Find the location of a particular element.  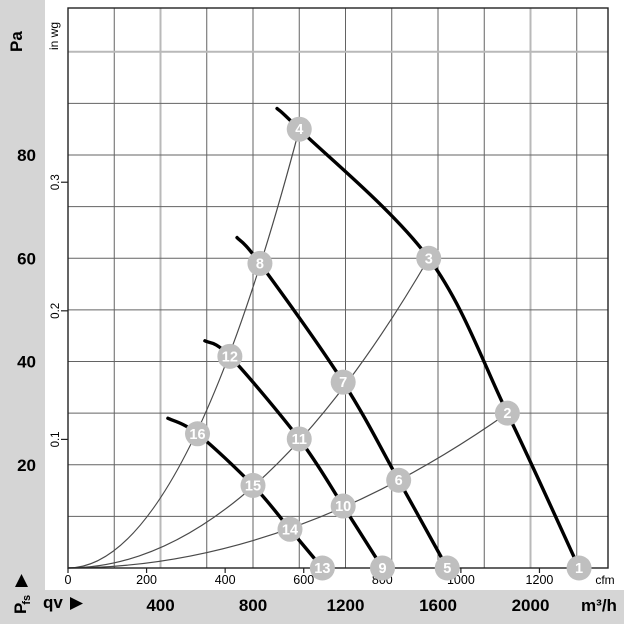

operating-point-label-9: 9 is located at coordinates (382, 569).